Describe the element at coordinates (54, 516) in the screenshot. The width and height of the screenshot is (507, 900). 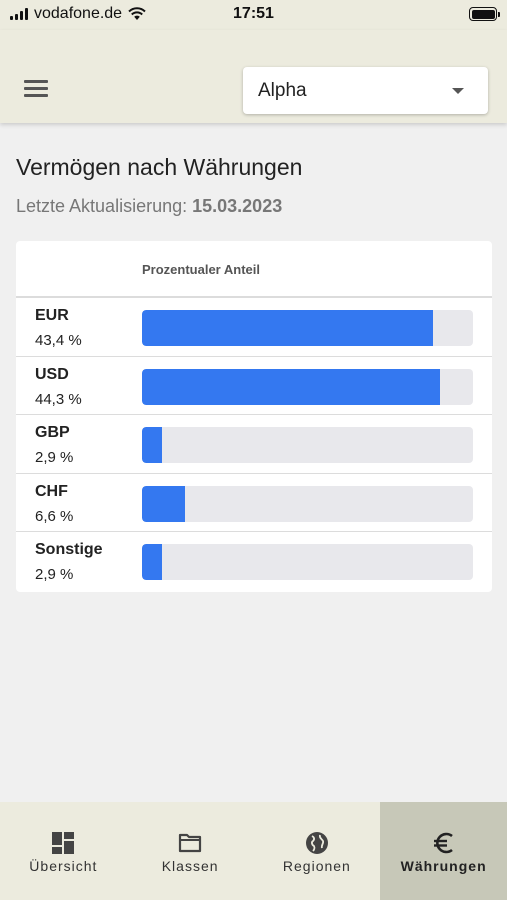
I see `currency-percent: 6,6 %` at that location.